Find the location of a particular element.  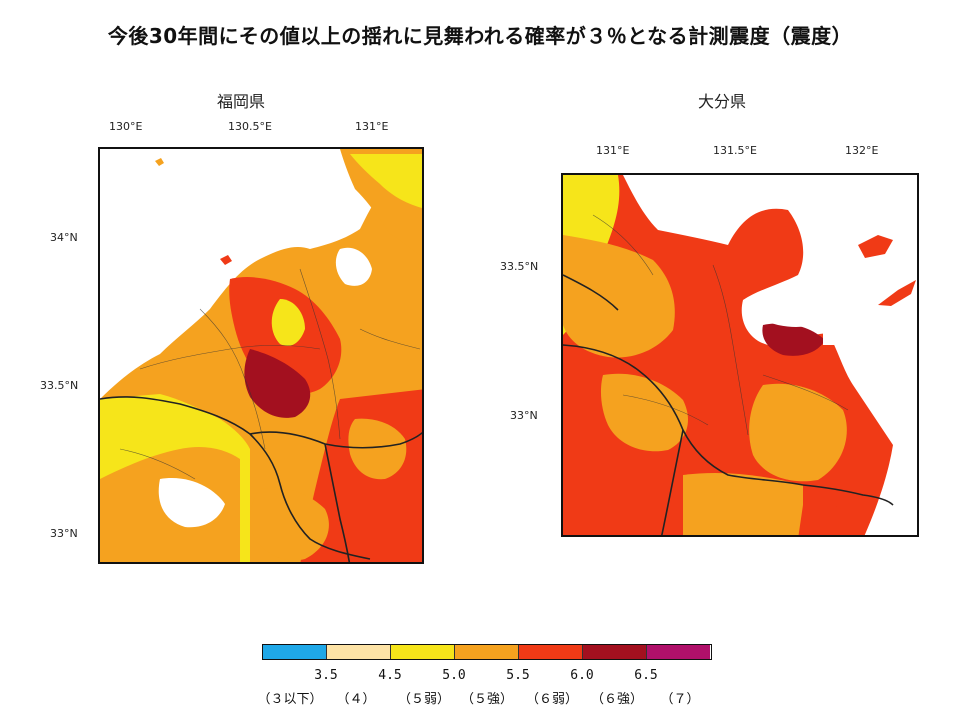

color-bar-class-label: （７） is located at coordinates (680, 699).